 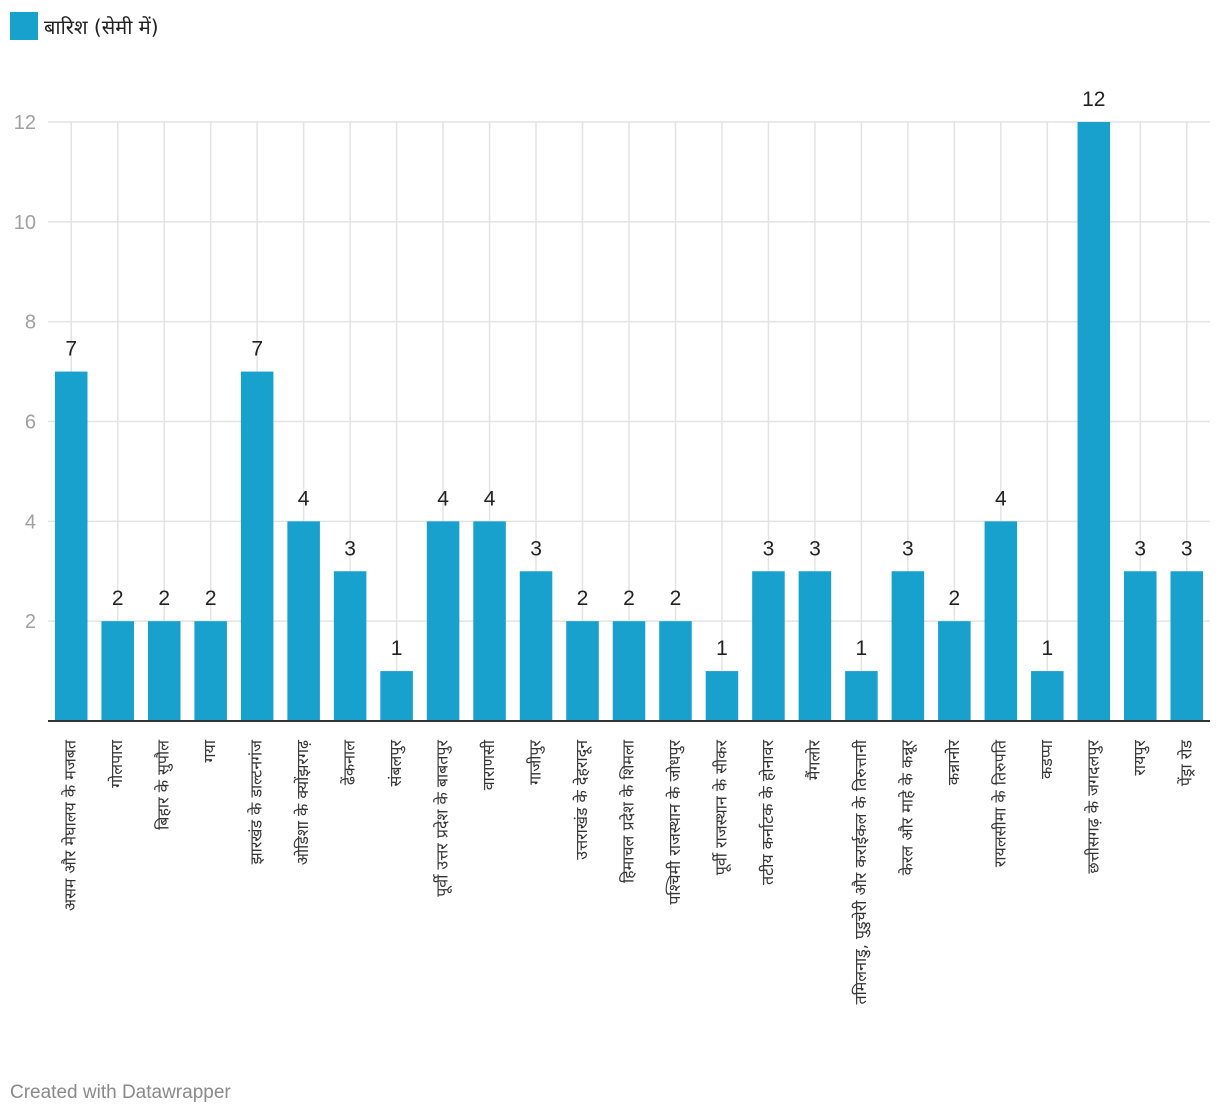 I want to click on category-label: छत्तीसगढ़ के जगदलपुर, so click(x=1093, y=807).